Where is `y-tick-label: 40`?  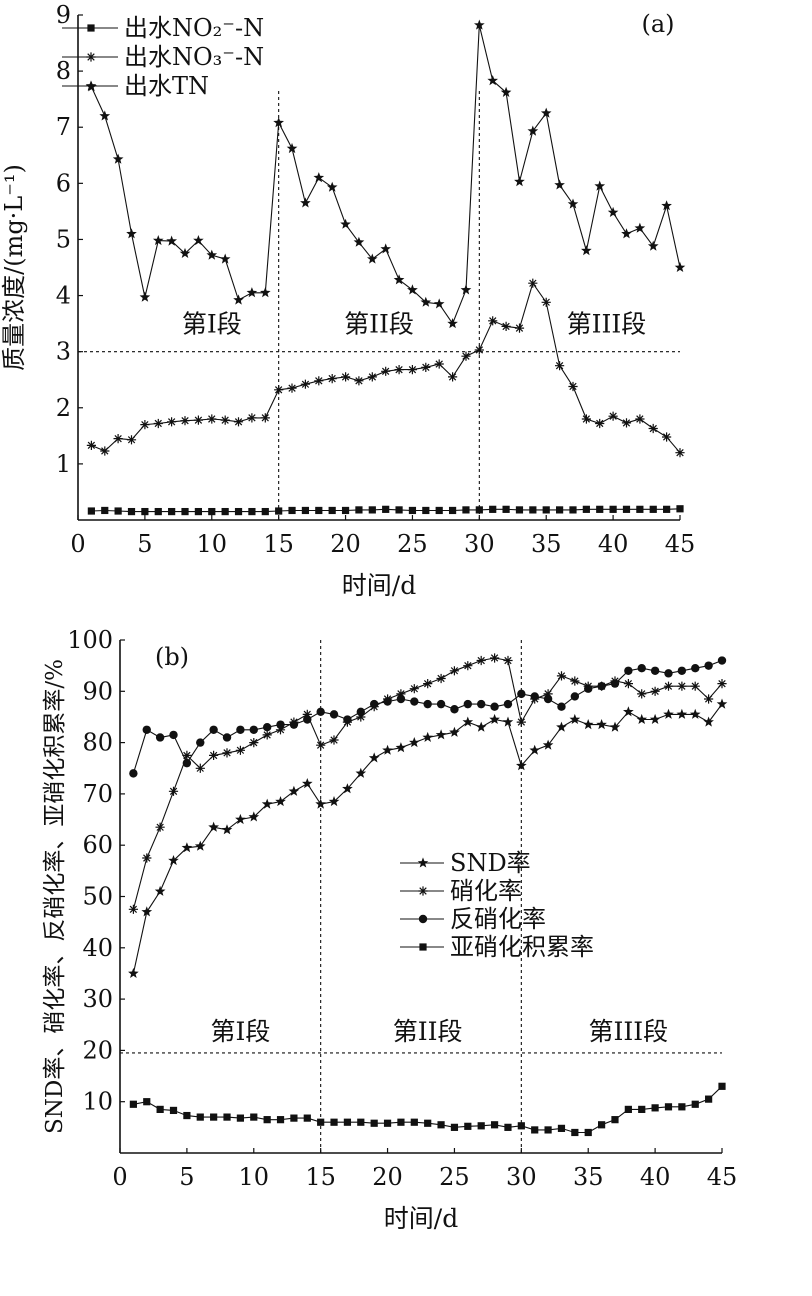
y-tick-label: 40 is located at coordinates (97, 948).